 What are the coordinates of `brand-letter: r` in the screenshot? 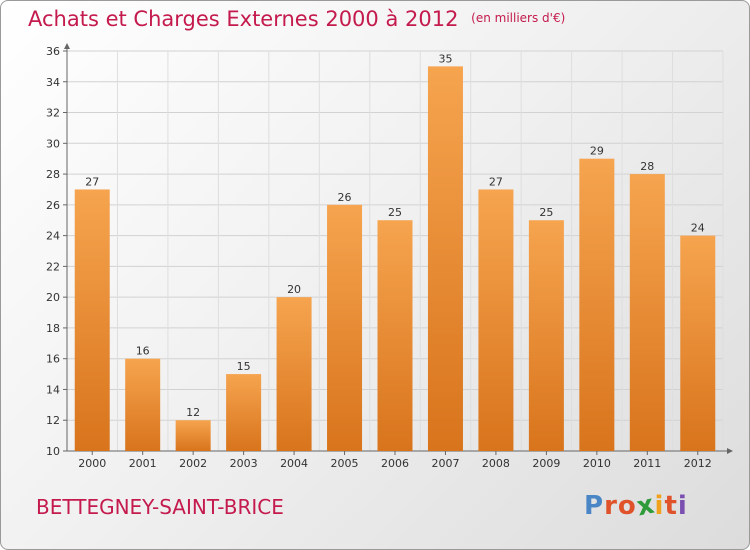 It's located at (611, 506).